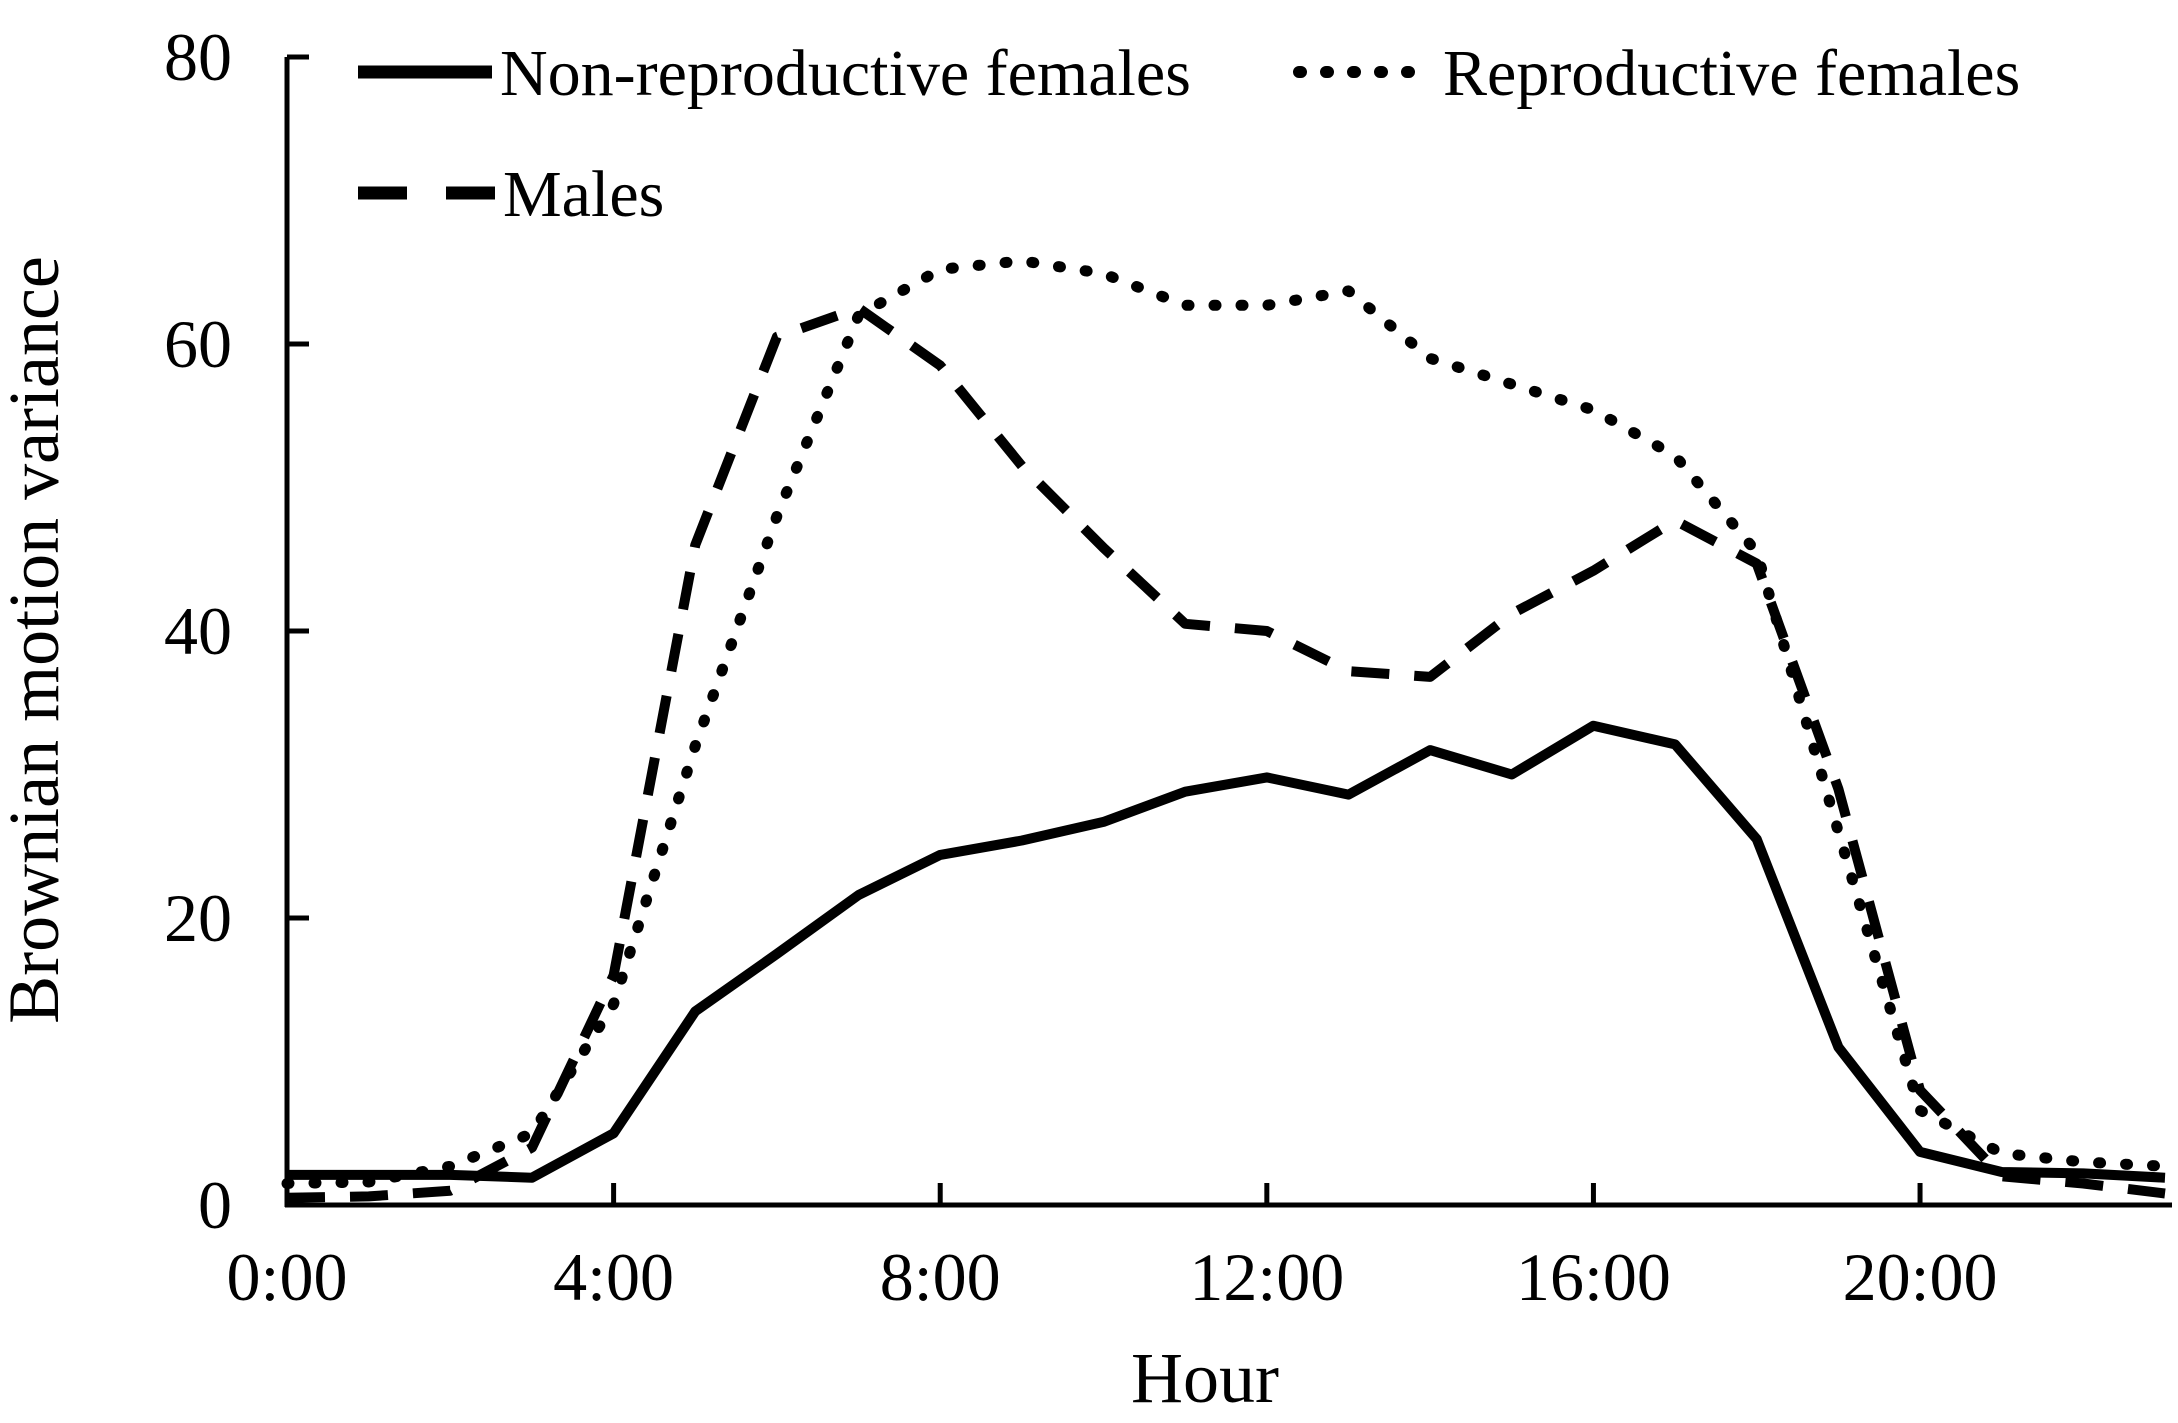 The width and height of the screenshot is (2178, 1423). What do you see at coordinates (845, 73) in the screenshot?
I see `legend-label-non-reproductive-females: Non-reproductive females` at bounding box center [845, 73].